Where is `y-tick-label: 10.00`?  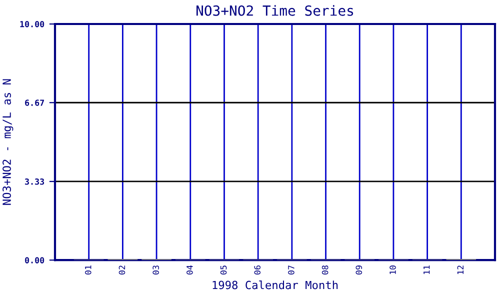
y-tick-label: 10.00 is located at coordinates (32, 24).